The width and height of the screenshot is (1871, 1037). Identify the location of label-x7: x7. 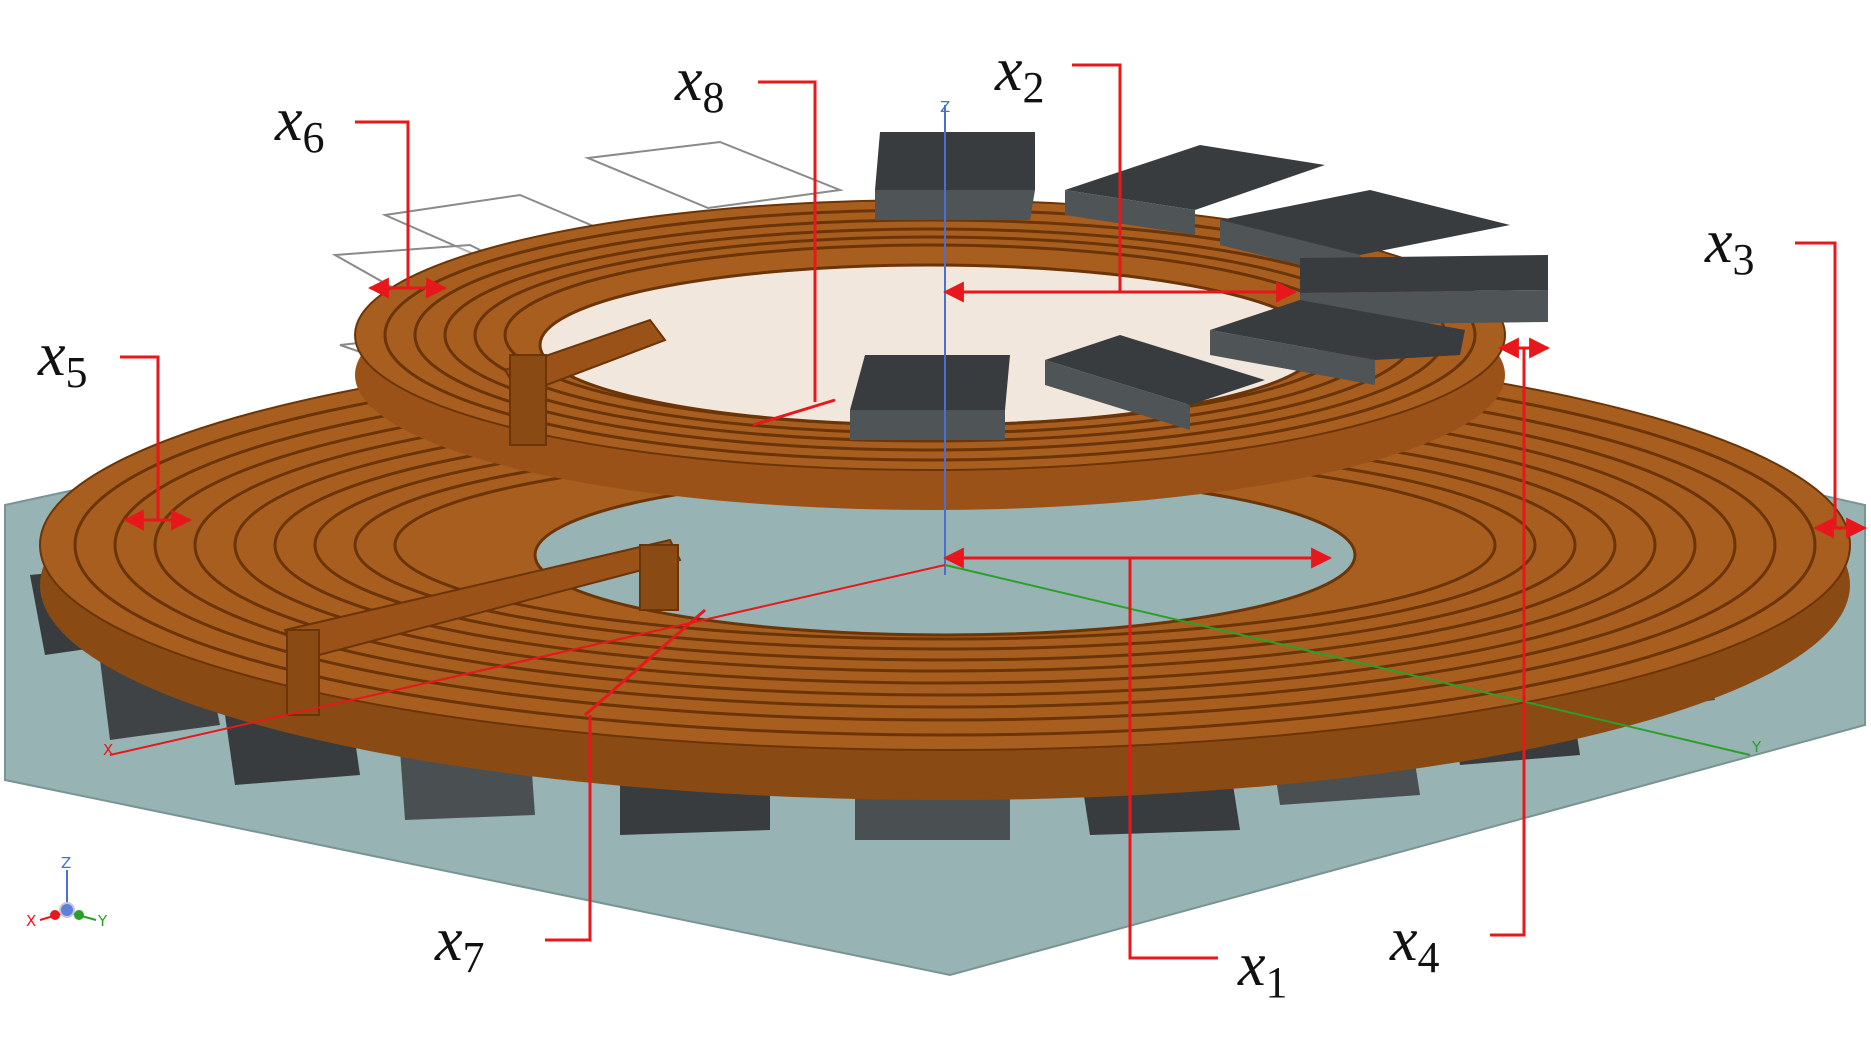
(459, 944).